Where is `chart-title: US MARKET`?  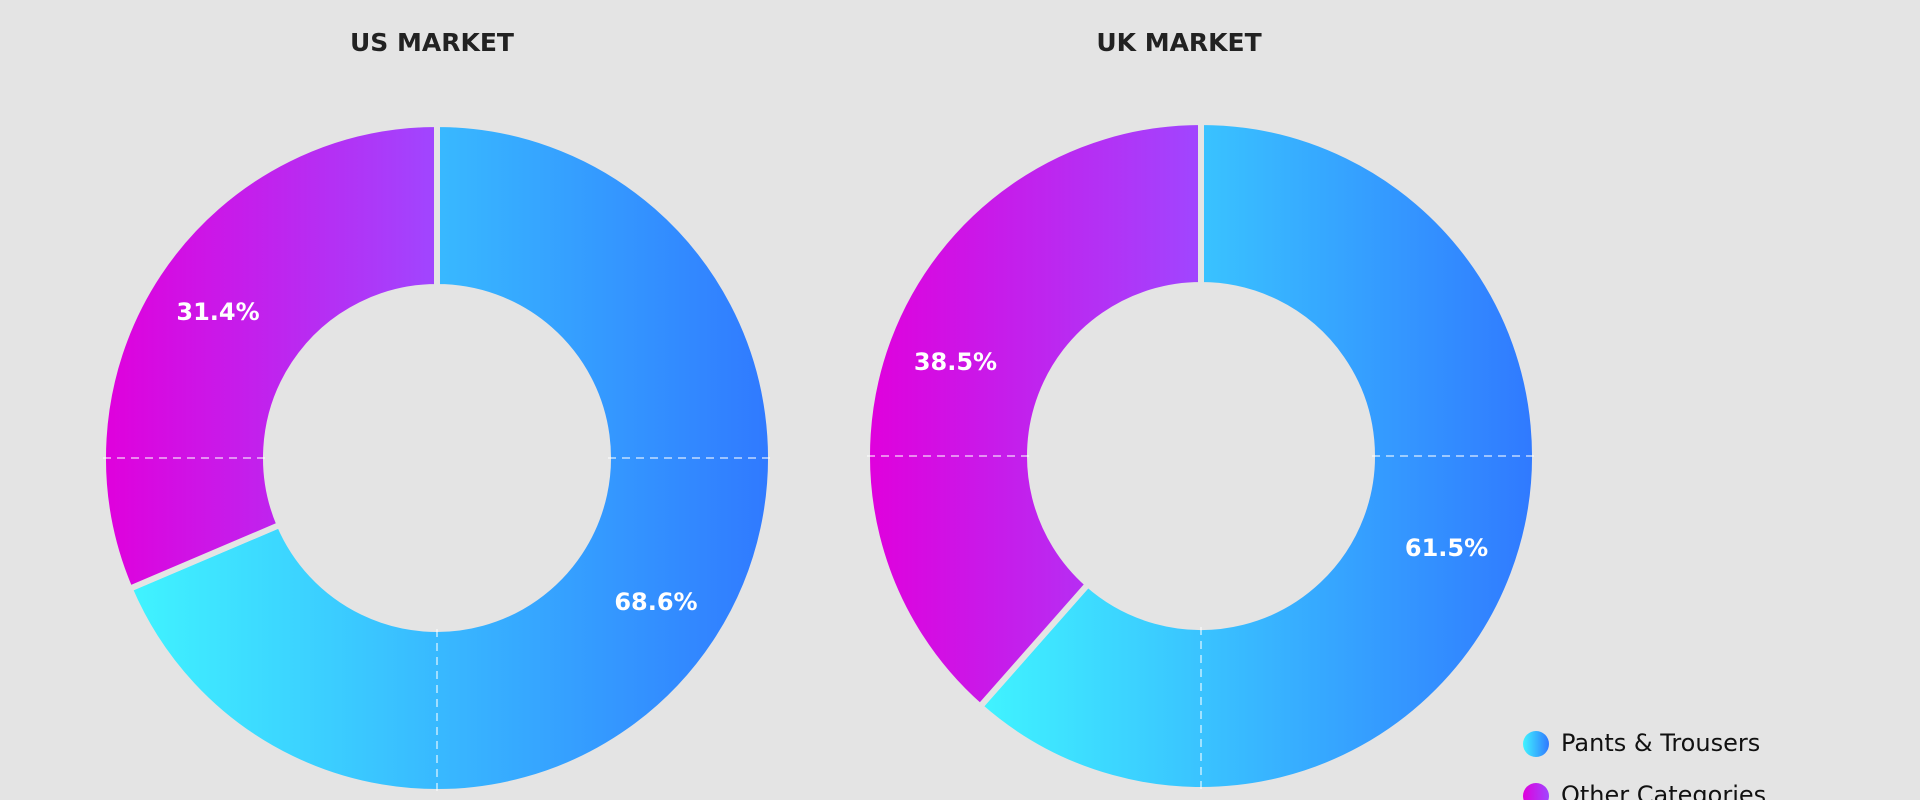 chart-title: US MARKET is located at coordinates (432, 42).